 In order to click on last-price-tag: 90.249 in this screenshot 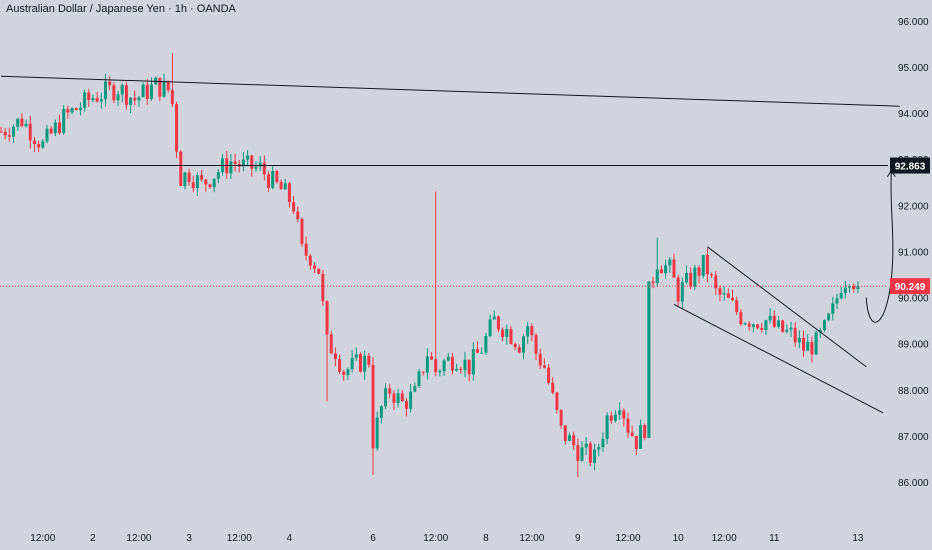, I will do `click(910, 286)`.